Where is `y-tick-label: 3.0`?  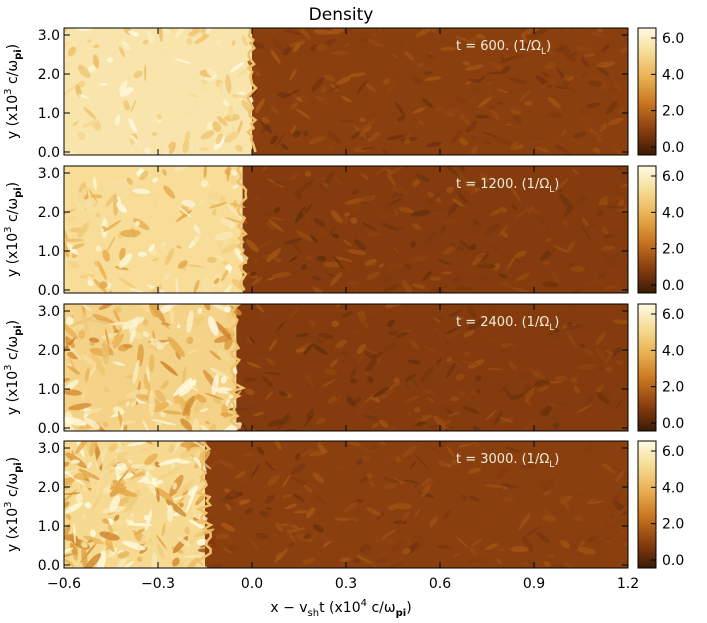 y-tick-label: 3.0 is located at coordinates (49, 174).